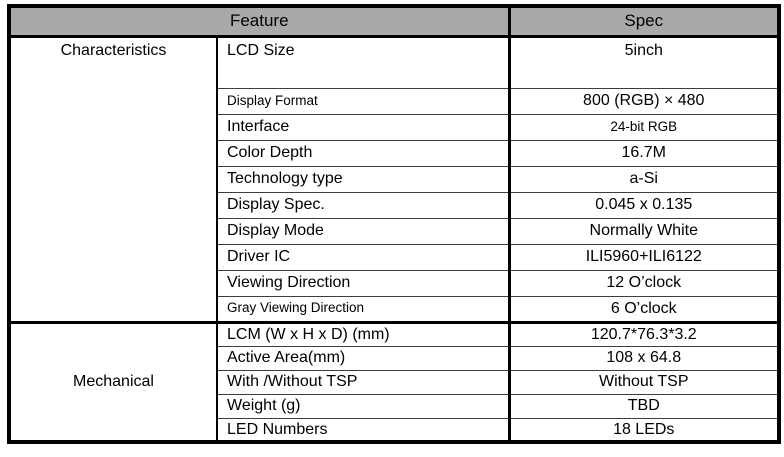 This screenshot has height=457, width=784. Describe the element at coordinates (644, 153) in the screenshot. I see `spec-cell: 16.7M` at that location.